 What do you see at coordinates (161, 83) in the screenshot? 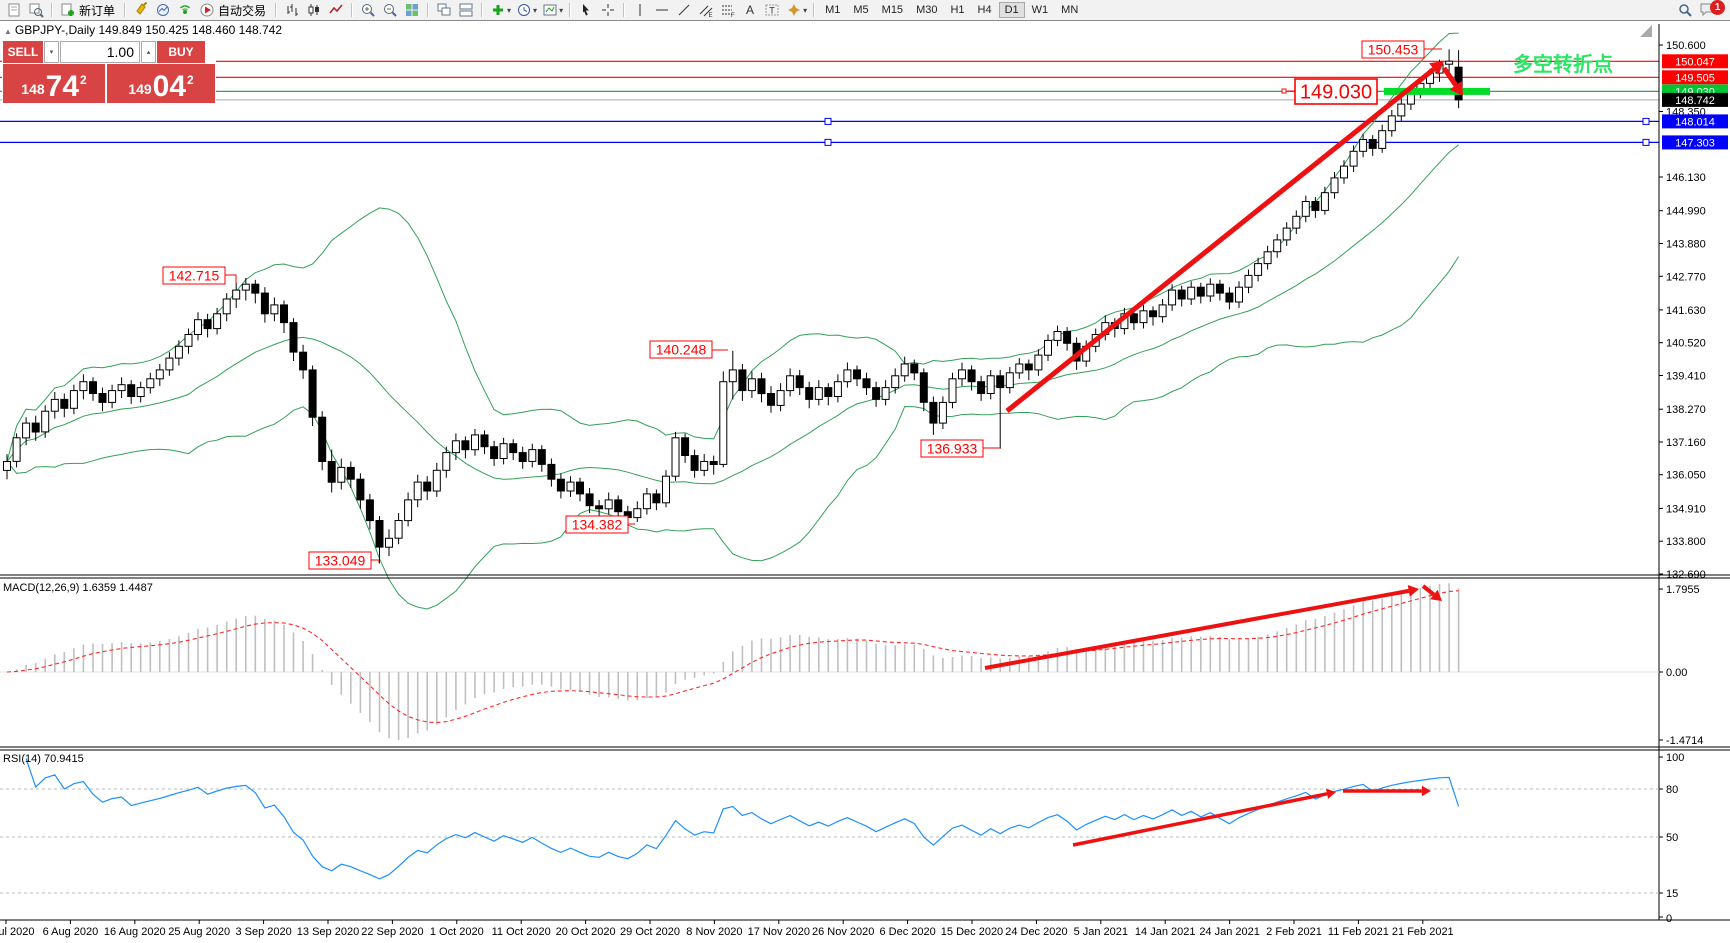
I see `buy-price-box: 149 04 2` at bounding box center [161, 83].